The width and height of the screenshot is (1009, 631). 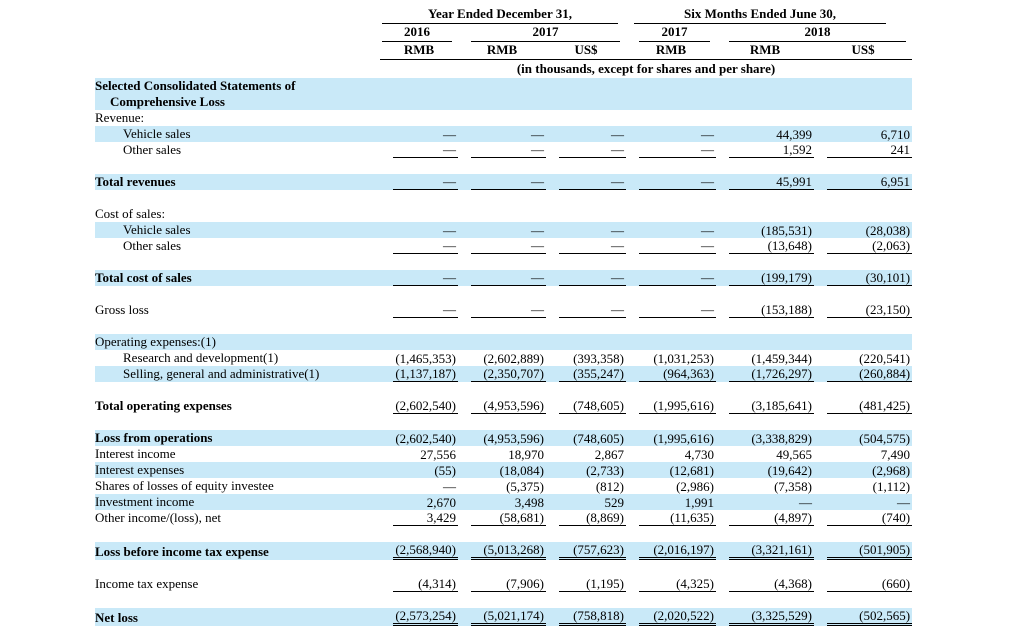 What do you see at coordinates (671, 454) in the screenshot?
I see `value-cell: 4,730` at bounding box center [671, 454].